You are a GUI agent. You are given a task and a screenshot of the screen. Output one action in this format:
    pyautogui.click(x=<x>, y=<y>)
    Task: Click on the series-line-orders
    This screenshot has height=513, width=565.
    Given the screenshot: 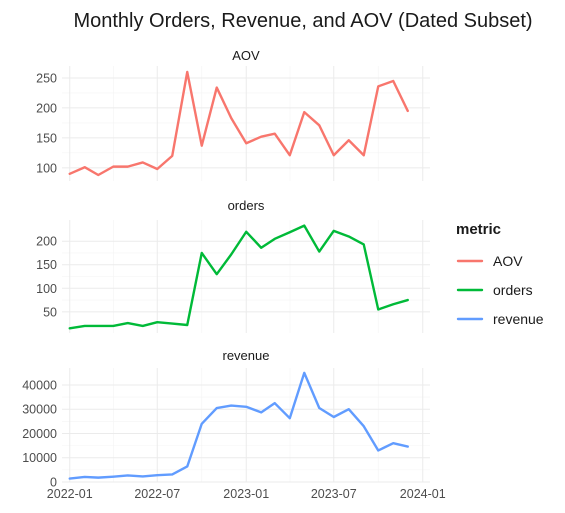 What is the action you would take?
    pyautogui.click(x=238, y=277)
    